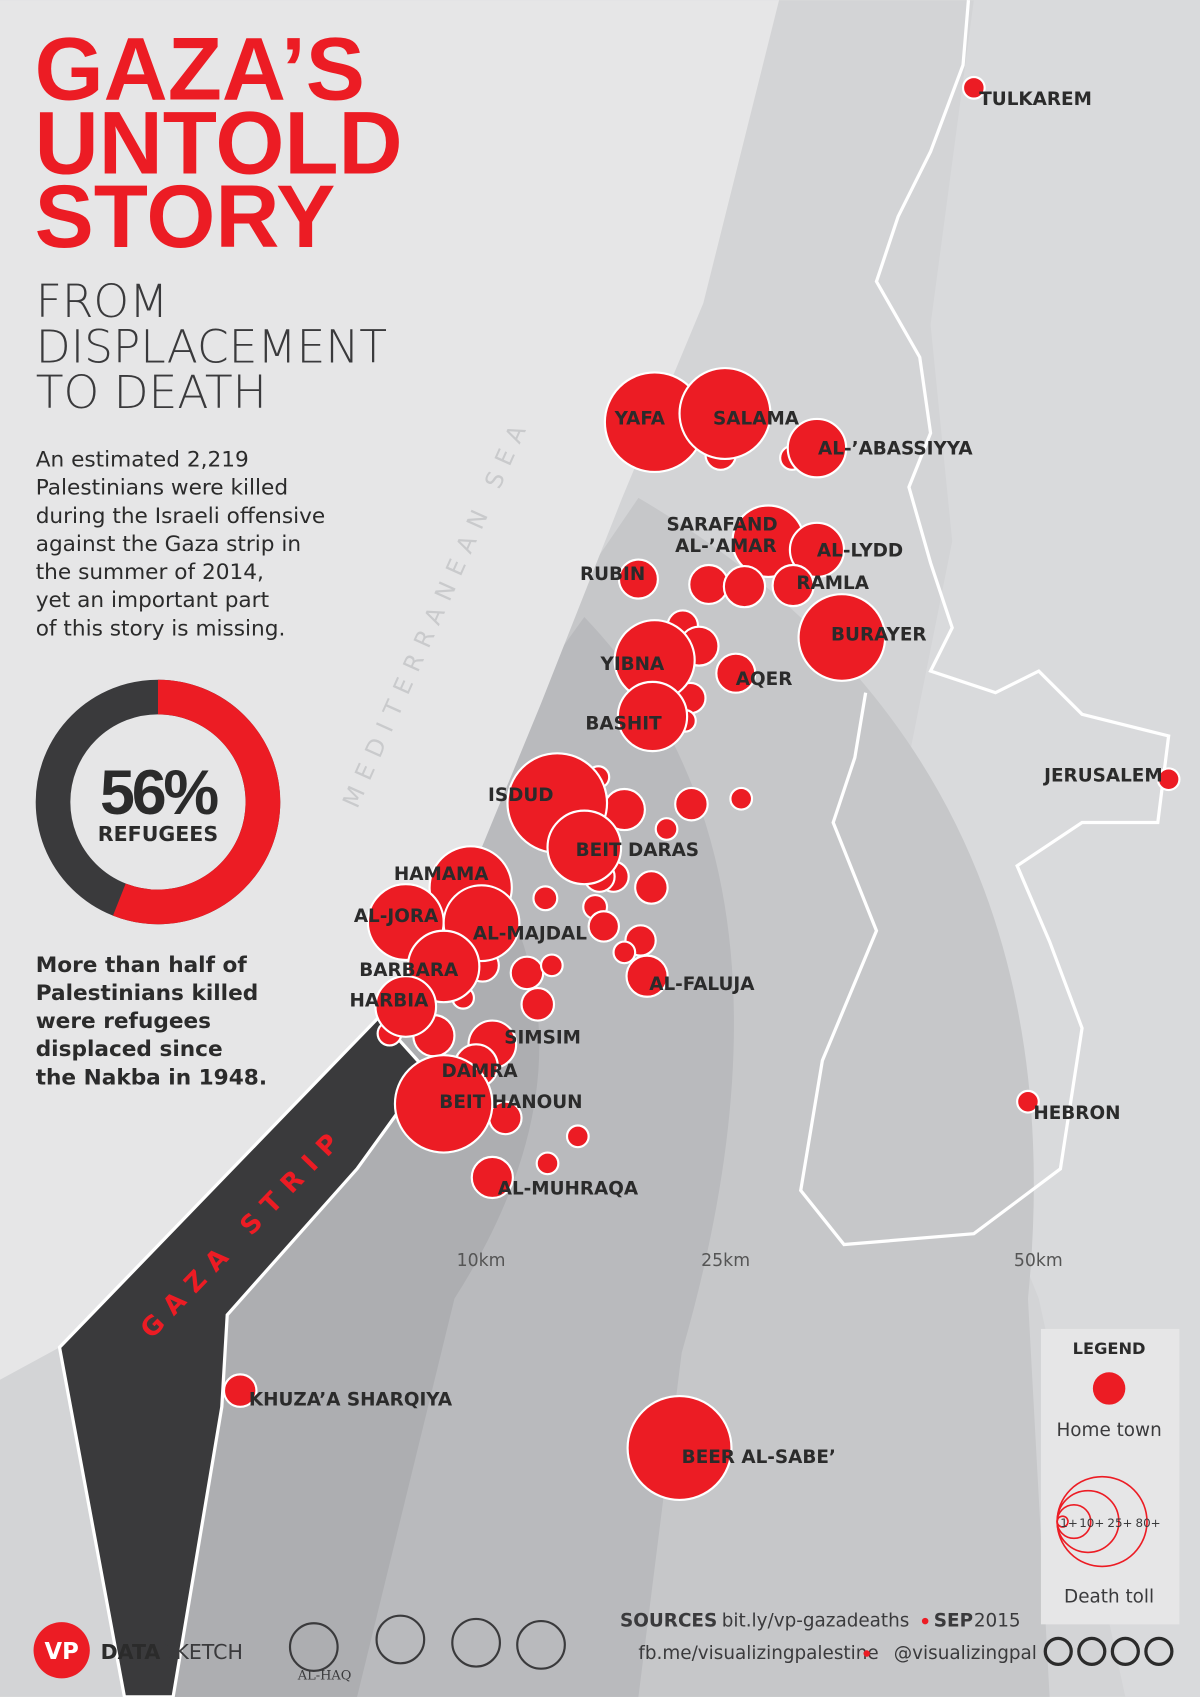 The height and width of the screenshot is (1697, 1200). Describe the element at coordinates (1035, 99) in the screenshot. I see `place-label: TULKAREM` at that location.